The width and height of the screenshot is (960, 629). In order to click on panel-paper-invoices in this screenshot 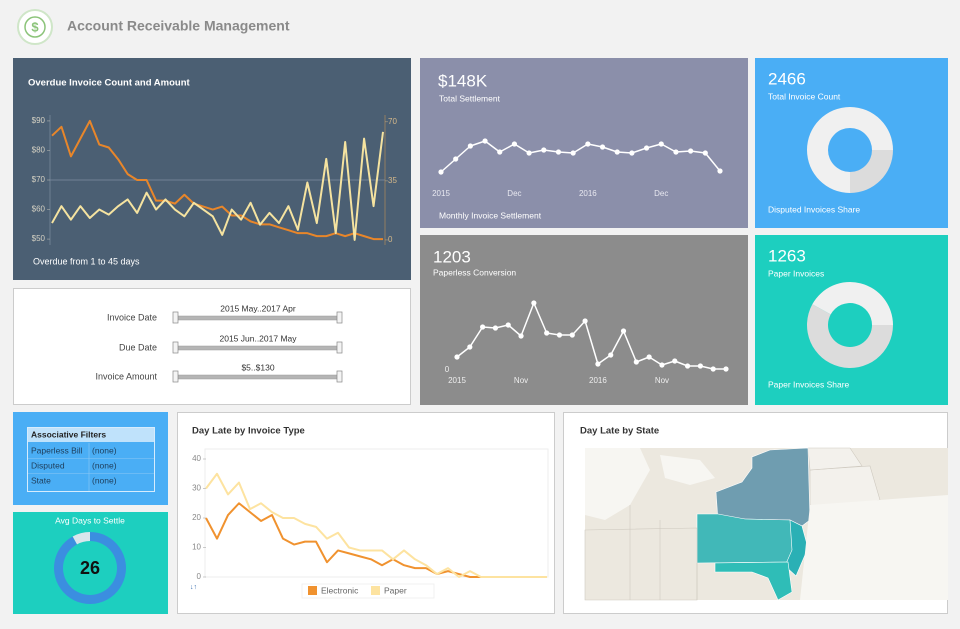, I will do `click(851, 320)`.